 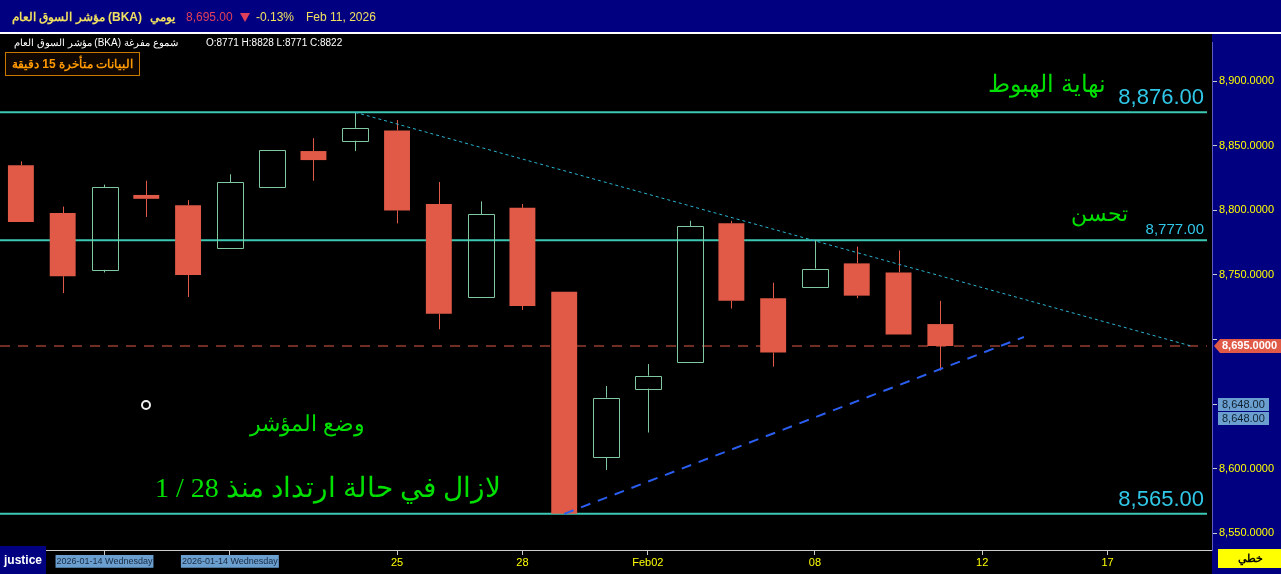 What do you see at coordinates (274, 42) in the screenshot?
I see `annotation: O:8771 H:8828 L:8771 C:8822` at bounding box center [274, 42].